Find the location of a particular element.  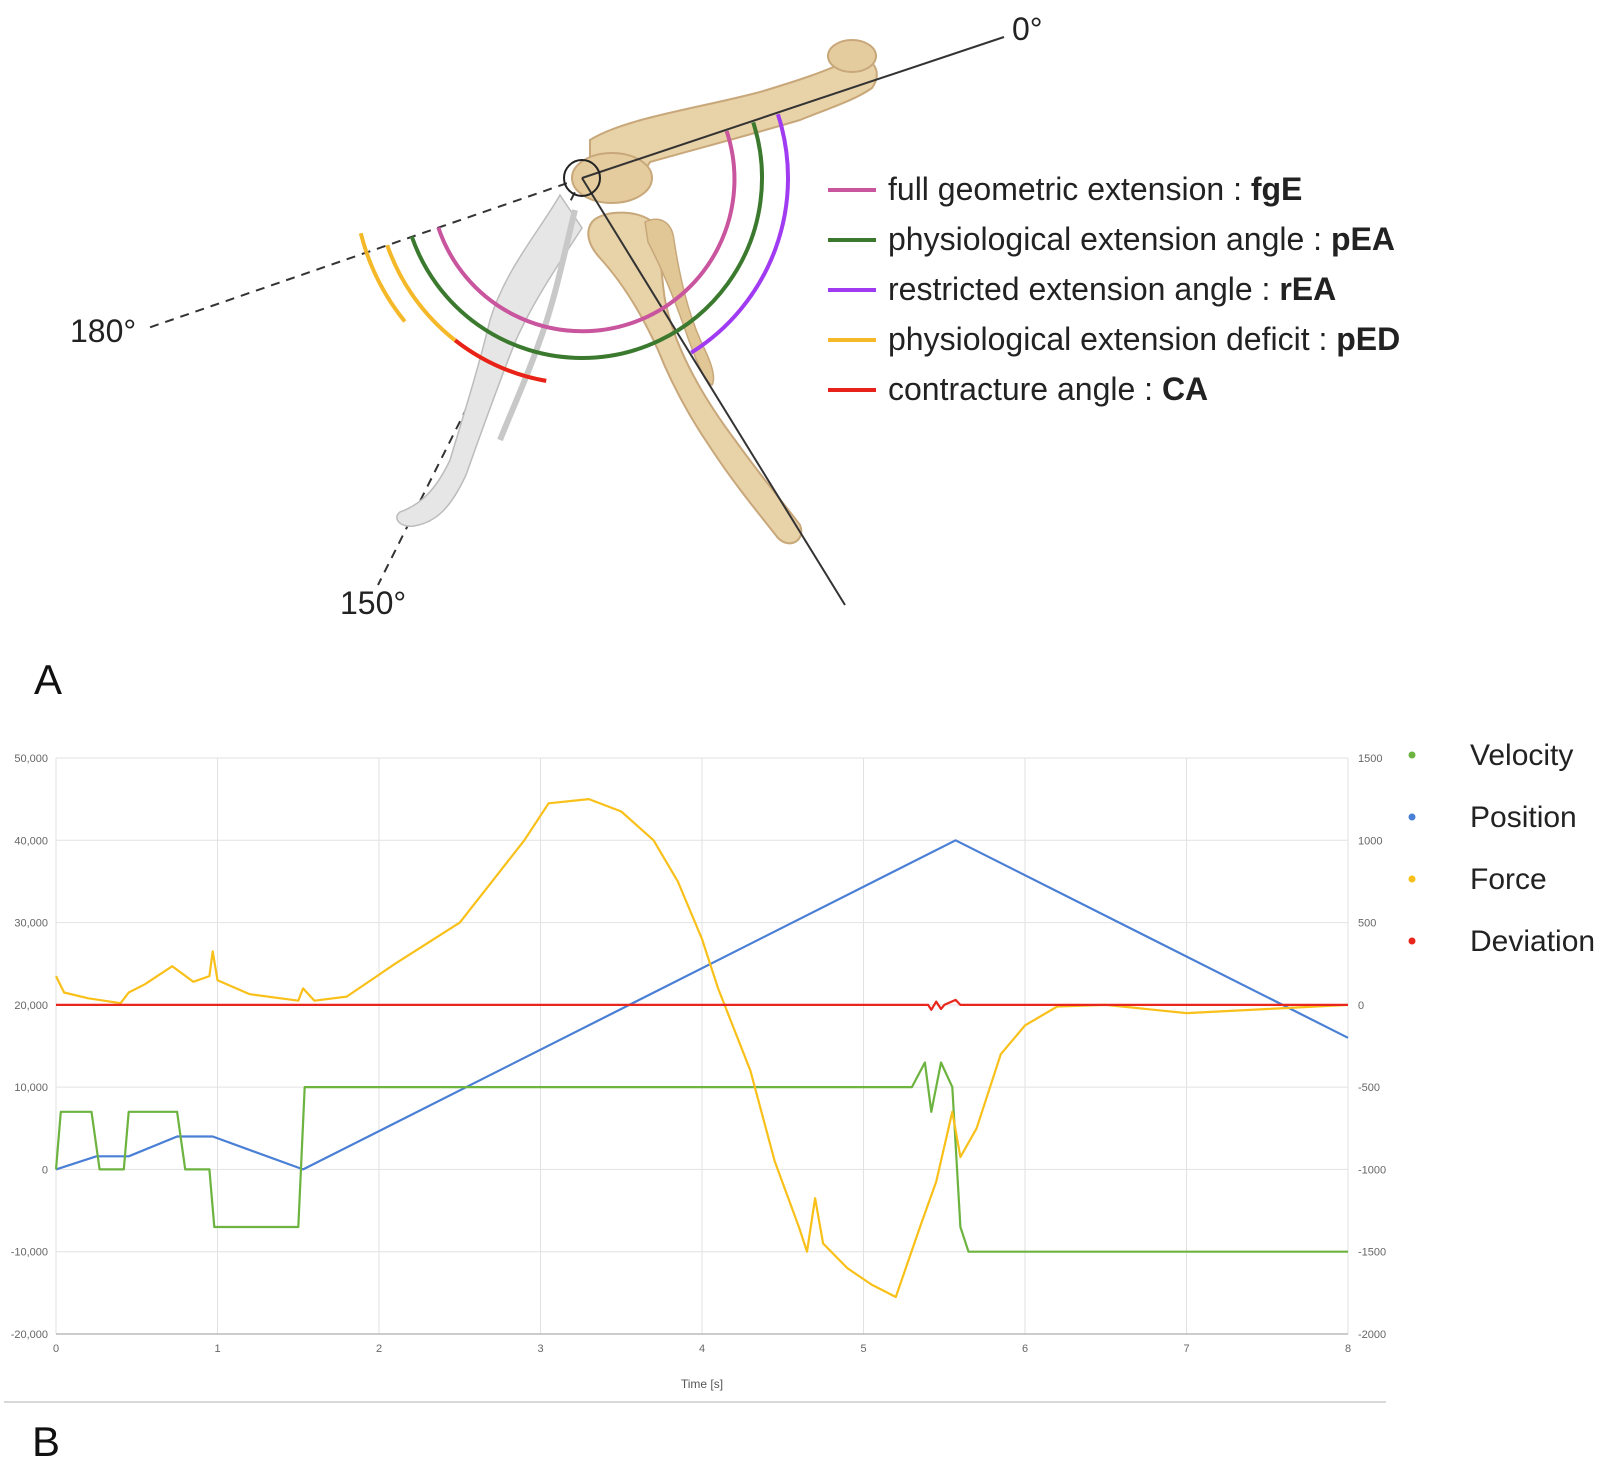

legend-text: contracture angle : is located at coordinates (1025, 389).